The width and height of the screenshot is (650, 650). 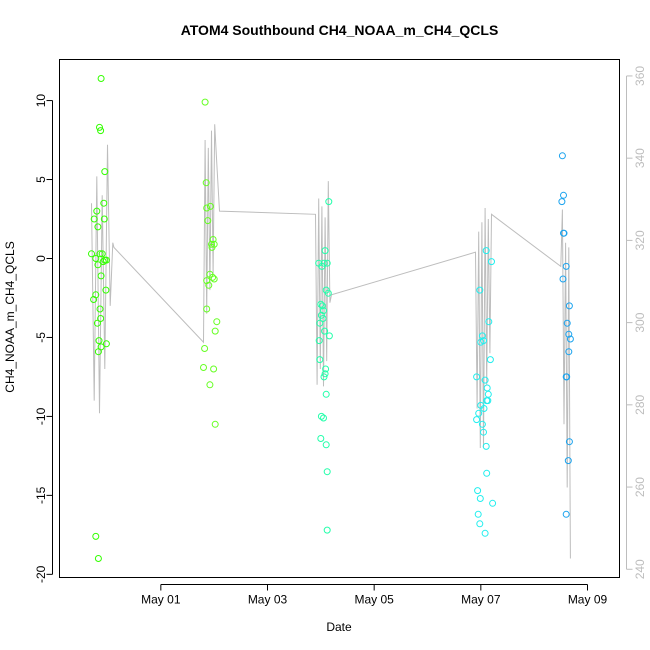 What do you see at coordinates (481, 600) in the screenshot?
I see `x-tick-label: May 07` at bounding box center [481, 600].